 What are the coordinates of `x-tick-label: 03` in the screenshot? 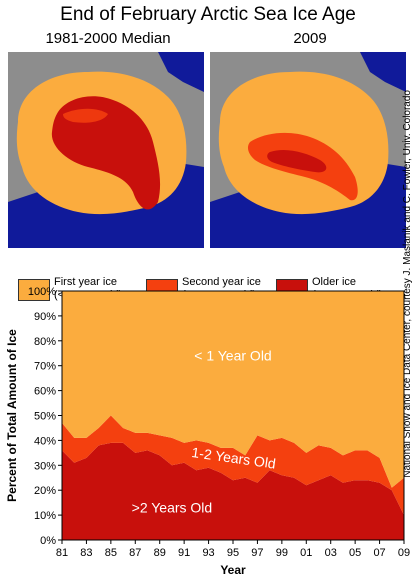 It's located at (331, 553).